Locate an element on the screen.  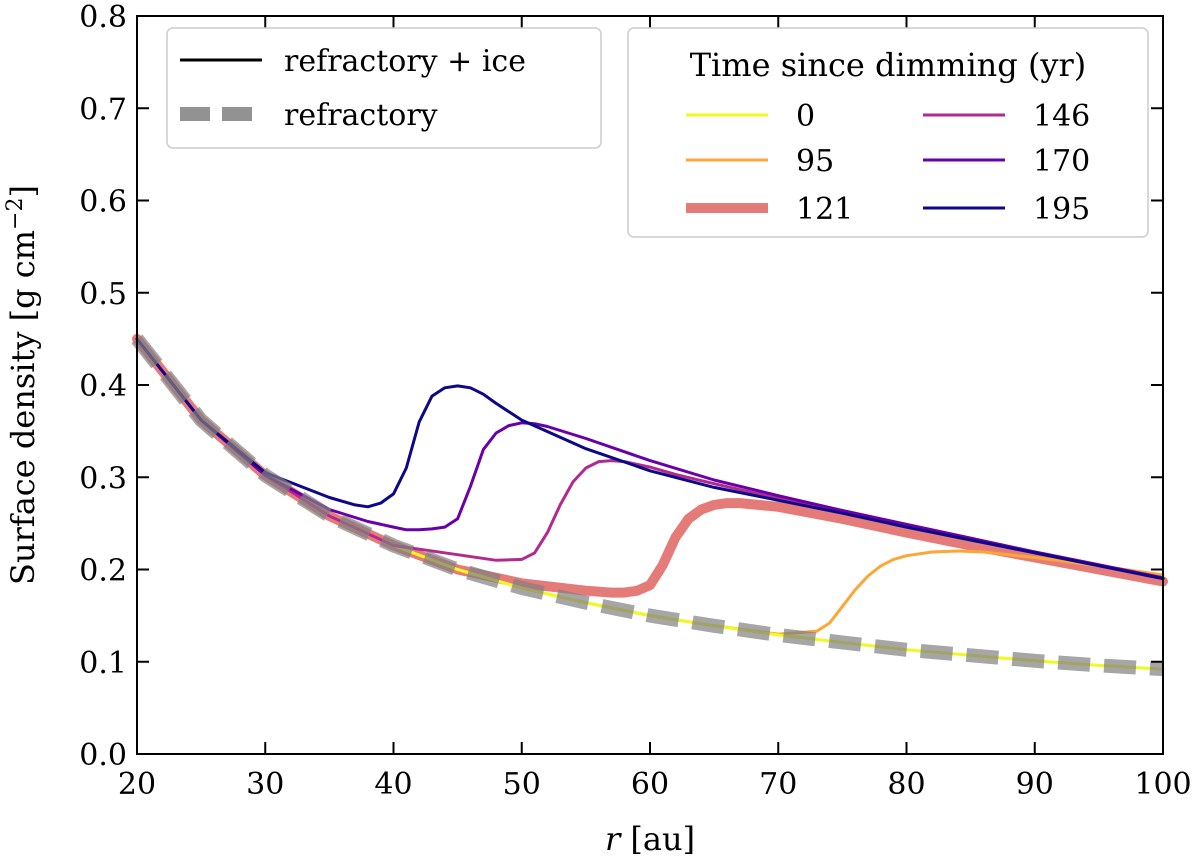
time-legend-label-0: 0 is located at coordinates (805, 116).